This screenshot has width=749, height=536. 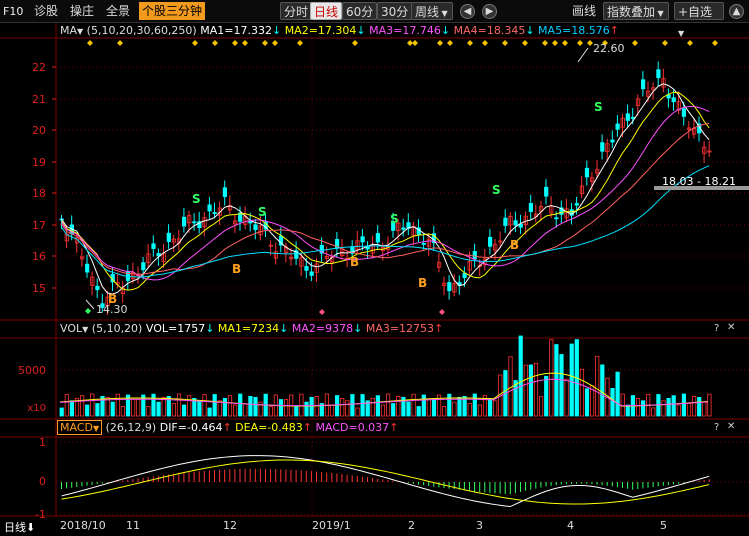 I want to click on period-60min: 60分, so click(x=360, y=11).